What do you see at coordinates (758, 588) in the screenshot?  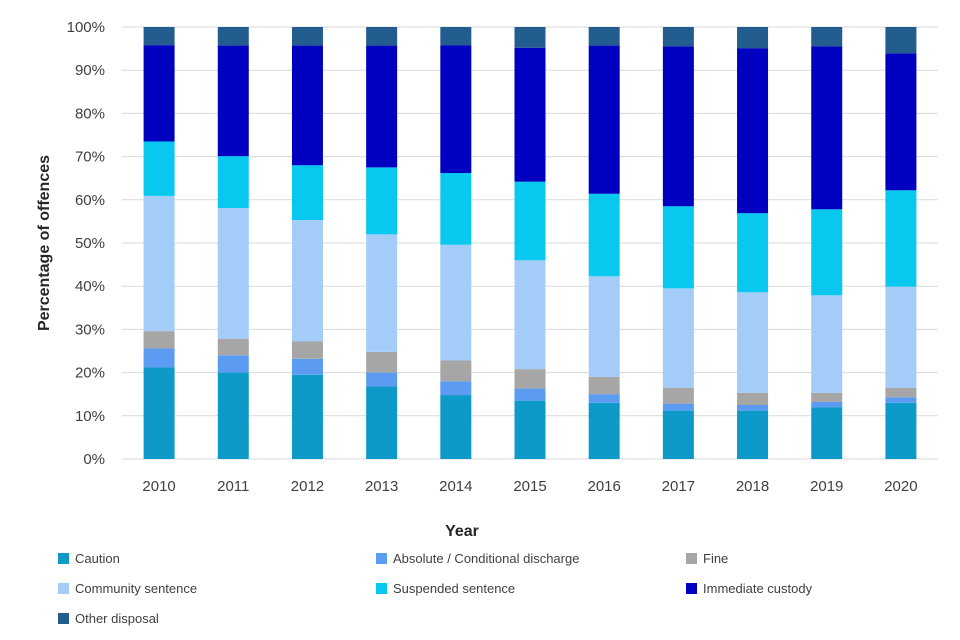 I see `legend-label: Immediate custody` at bounding box center [758, 588].